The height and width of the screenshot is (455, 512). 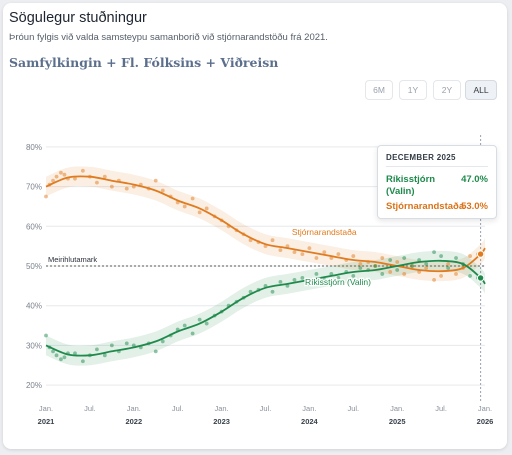 What do you see at coordinates (411, 185) in the screenshot?
I see `tooltip-government-label: Ríkisstjórn (Valin)` at bounding box center [411, 185].